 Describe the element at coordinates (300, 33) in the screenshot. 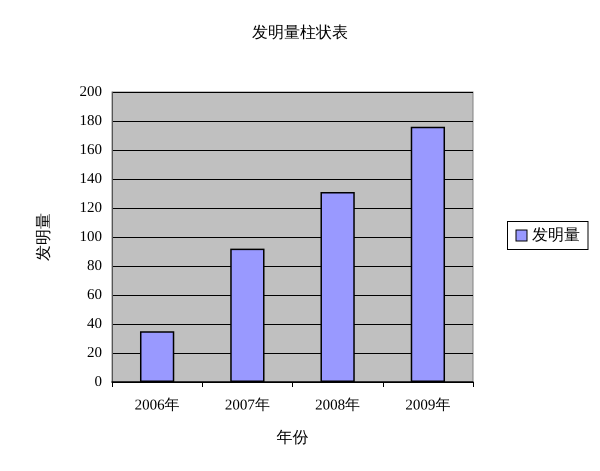

I see `chart-title: 发明量柱状表` at that location.